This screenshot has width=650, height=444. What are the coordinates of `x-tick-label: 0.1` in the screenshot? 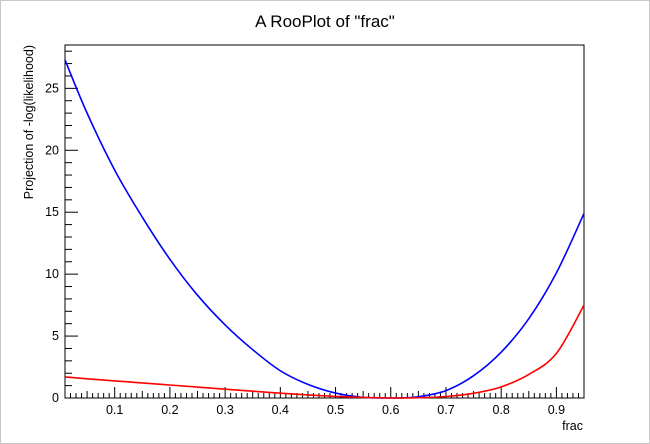 It's located at (114, 410).